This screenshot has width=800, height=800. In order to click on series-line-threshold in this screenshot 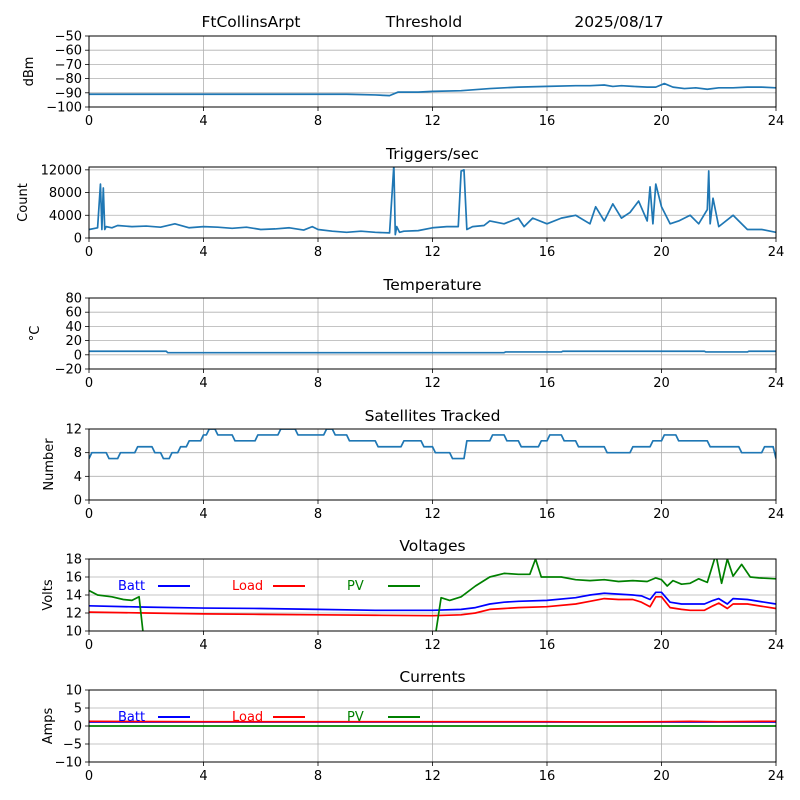, I will do `click(432, 89)`.